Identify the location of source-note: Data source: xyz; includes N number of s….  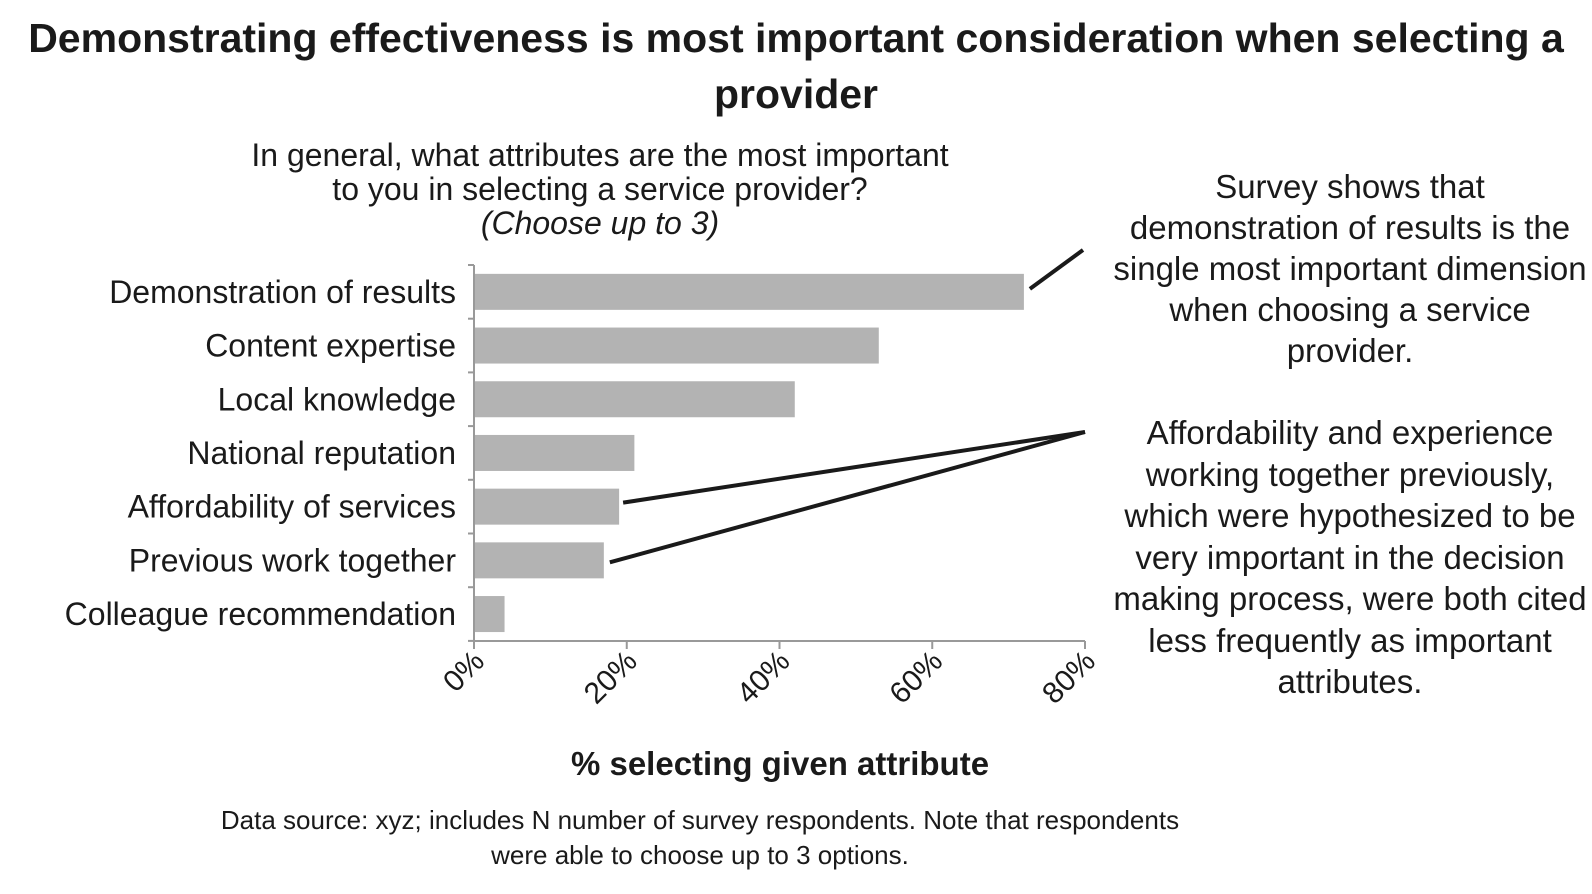
(700, 837).